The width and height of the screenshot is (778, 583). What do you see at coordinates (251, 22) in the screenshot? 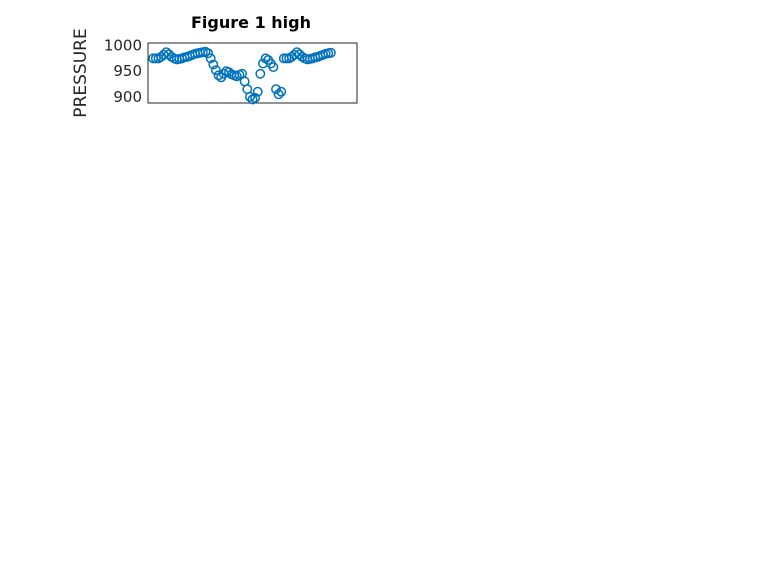
I see `figure-title: Figure 1 high` at bounding box center [251, 22].